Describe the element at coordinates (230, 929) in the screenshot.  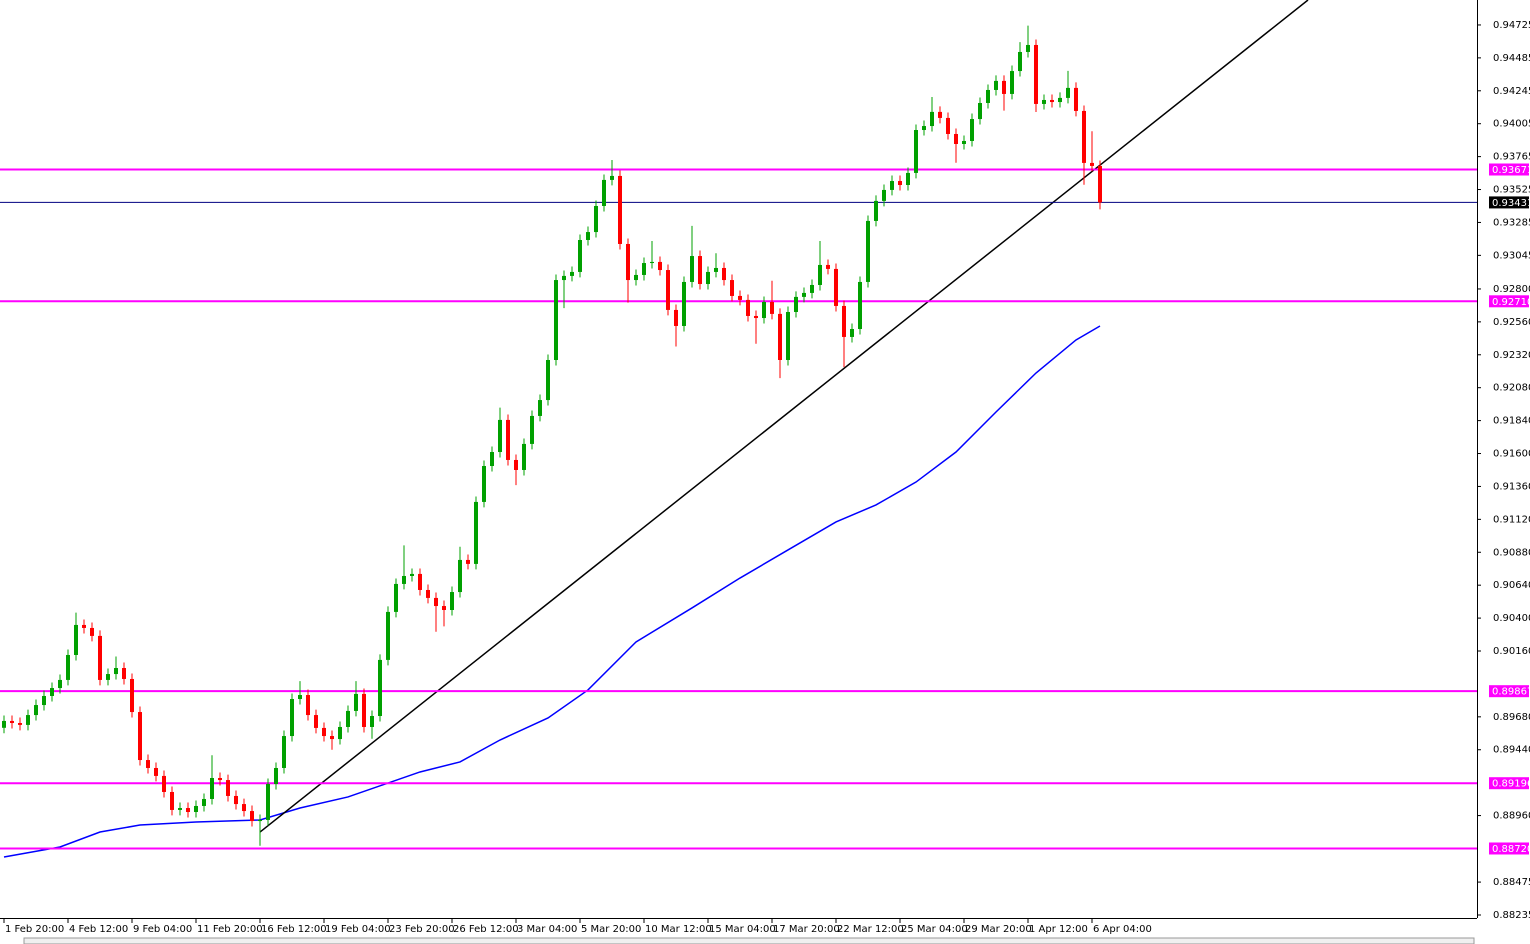
I see `x-tick-label: 11 Feb 20:00` at that location.